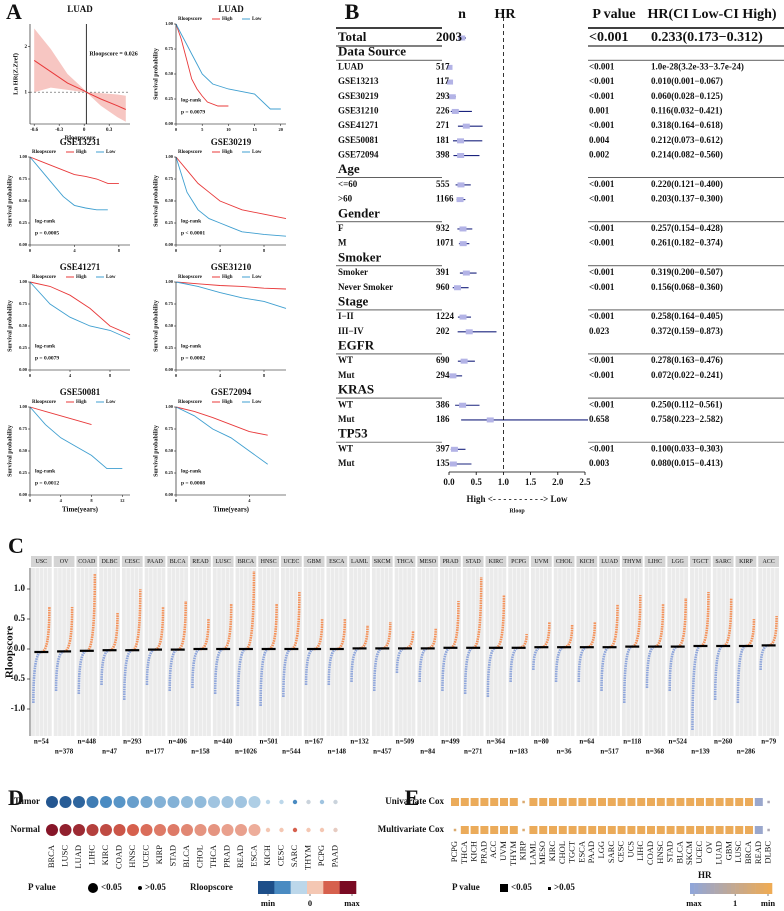 The height and width of the screenshot is (911, 784). I want to click on category-label: COAD, so click(87, 562).